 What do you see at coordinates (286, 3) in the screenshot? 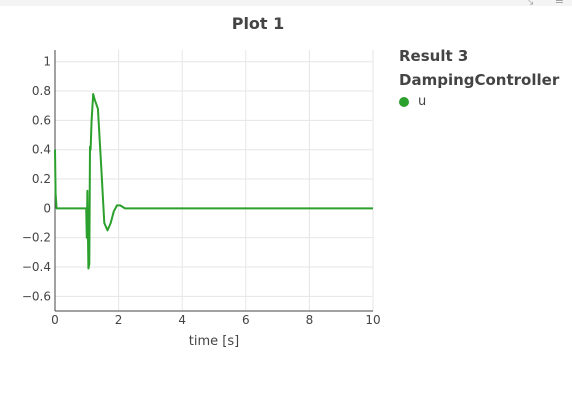
I see `top-bar` at bounding box center [286, 3].